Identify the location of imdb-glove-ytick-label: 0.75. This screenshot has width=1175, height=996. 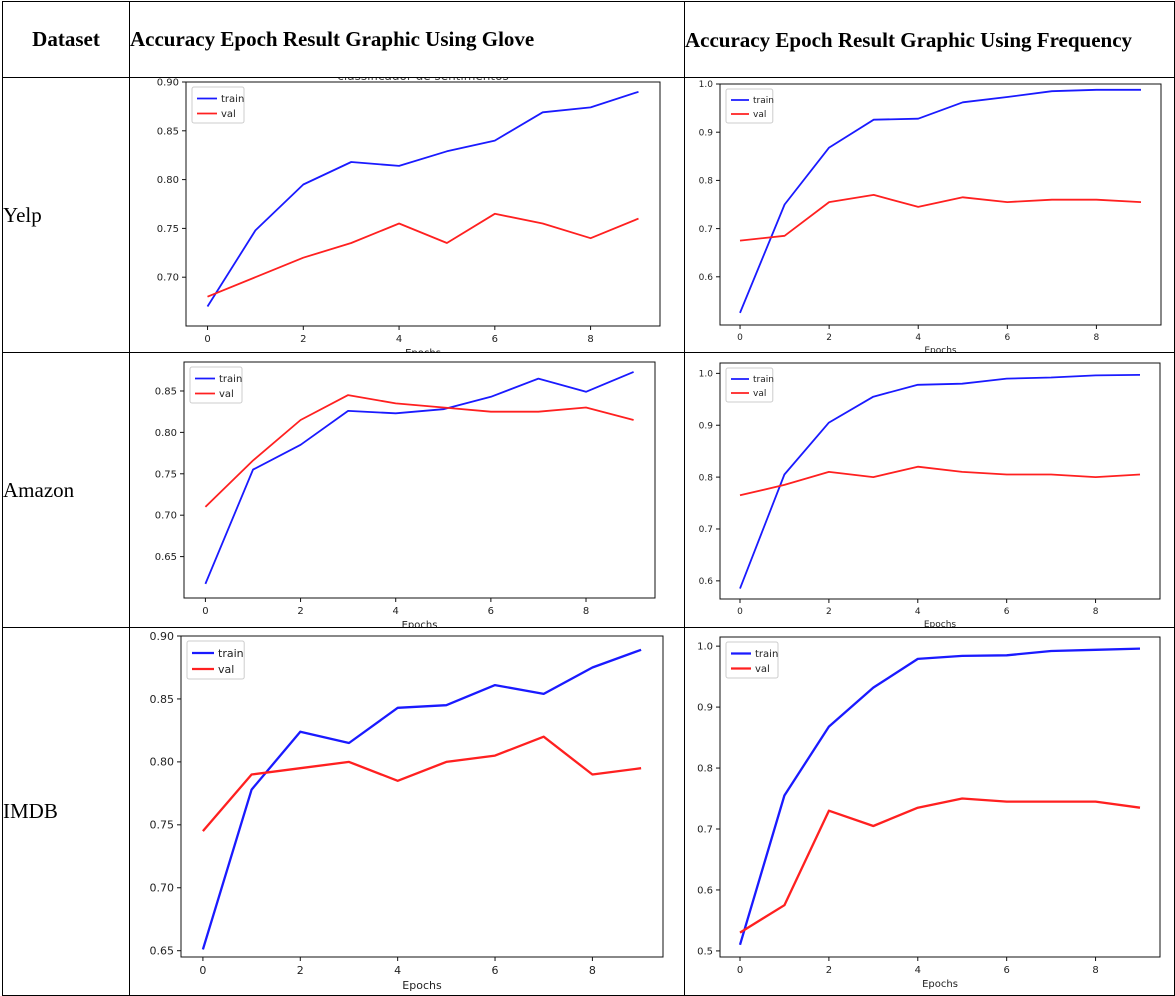
(162, 825).